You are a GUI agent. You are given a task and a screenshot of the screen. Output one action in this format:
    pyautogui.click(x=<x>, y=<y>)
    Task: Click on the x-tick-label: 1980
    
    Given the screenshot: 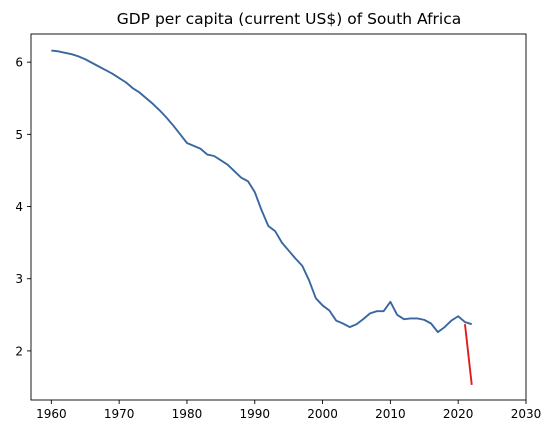 What is the action you would take?
    pyautogui.click(x=187, y=414)
    